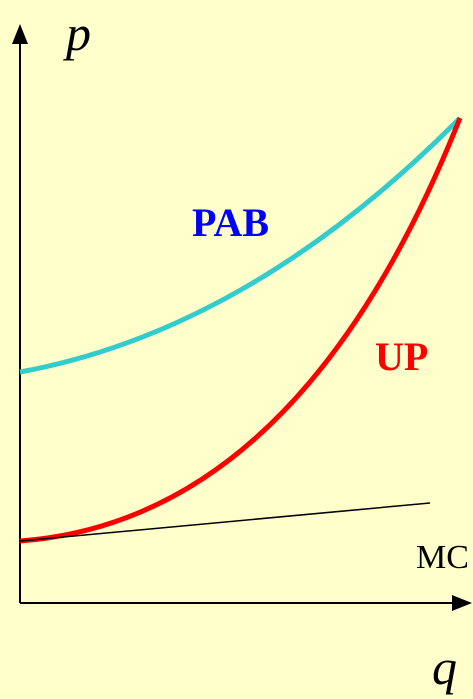 The width and height of the screenshot is (473, 699). What do you see at coordinates (77, 33) in the screenshot?
I see `y-axis-label: p` at bounding box center [77, 33].